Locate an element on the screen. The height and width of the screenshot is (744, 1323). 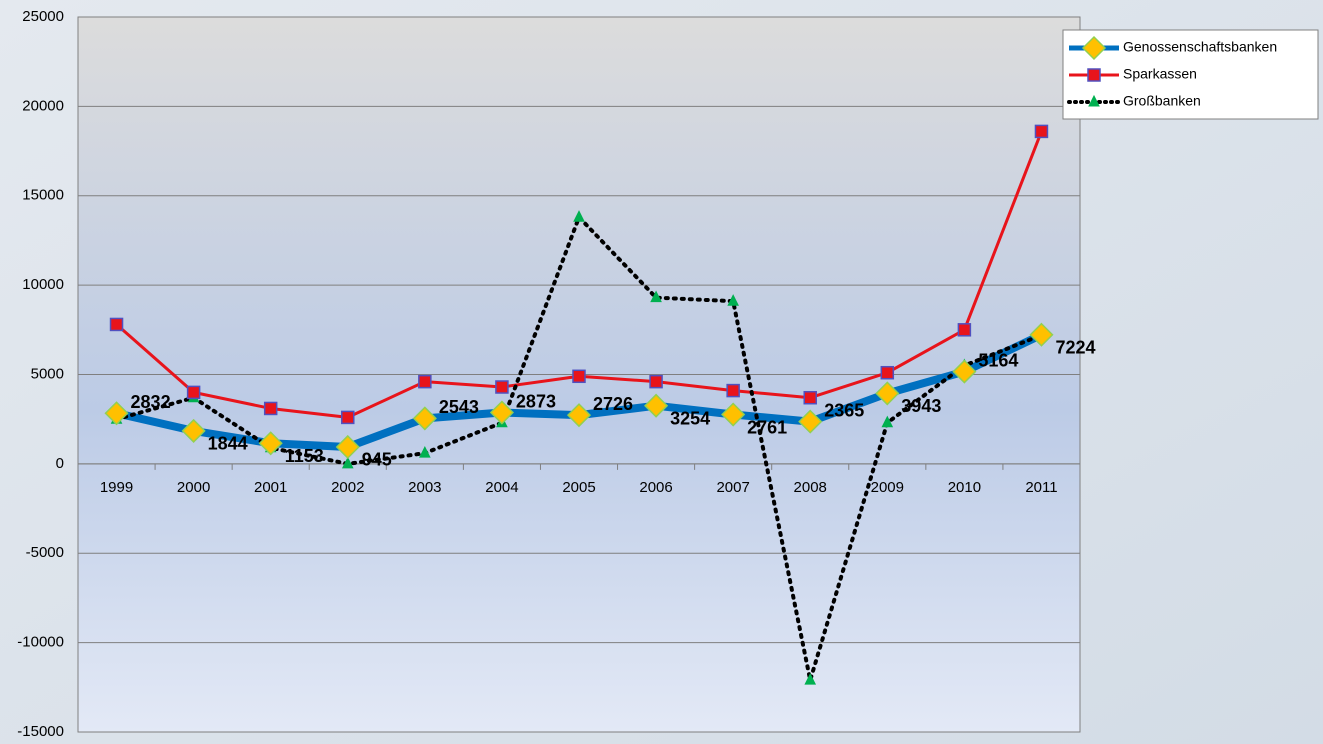
data-label: 2726 is located at coordinates (613, 404).